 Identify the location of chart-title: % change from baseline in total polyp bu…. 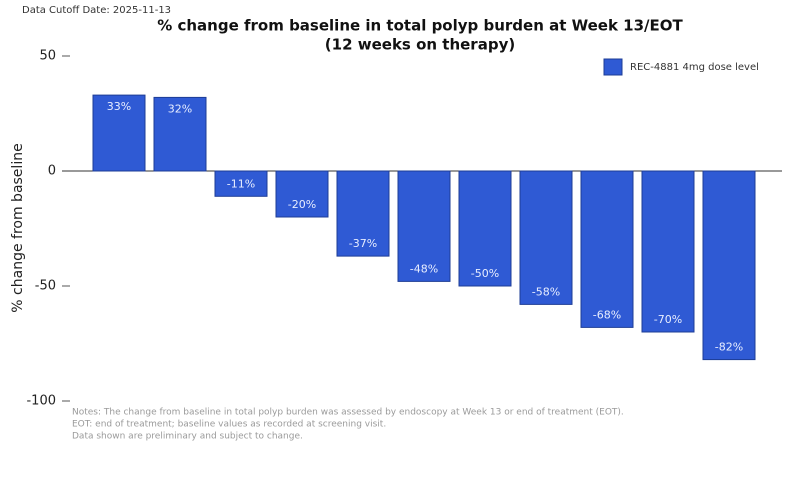
(420, 26).